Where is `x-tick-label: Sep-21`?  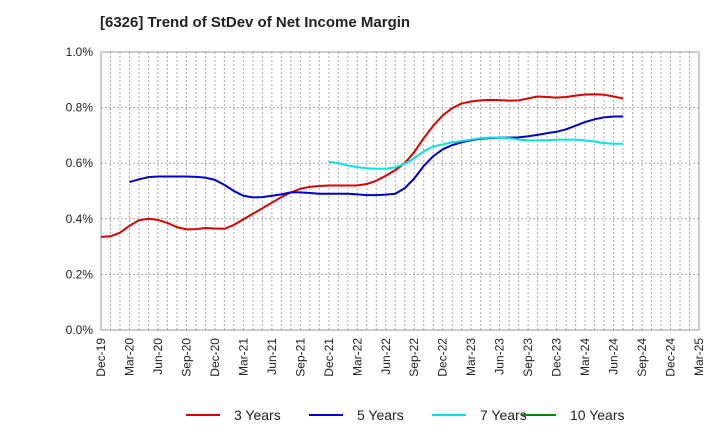 x-tick-label: Sep-21 is located at coordinates (300, 357).